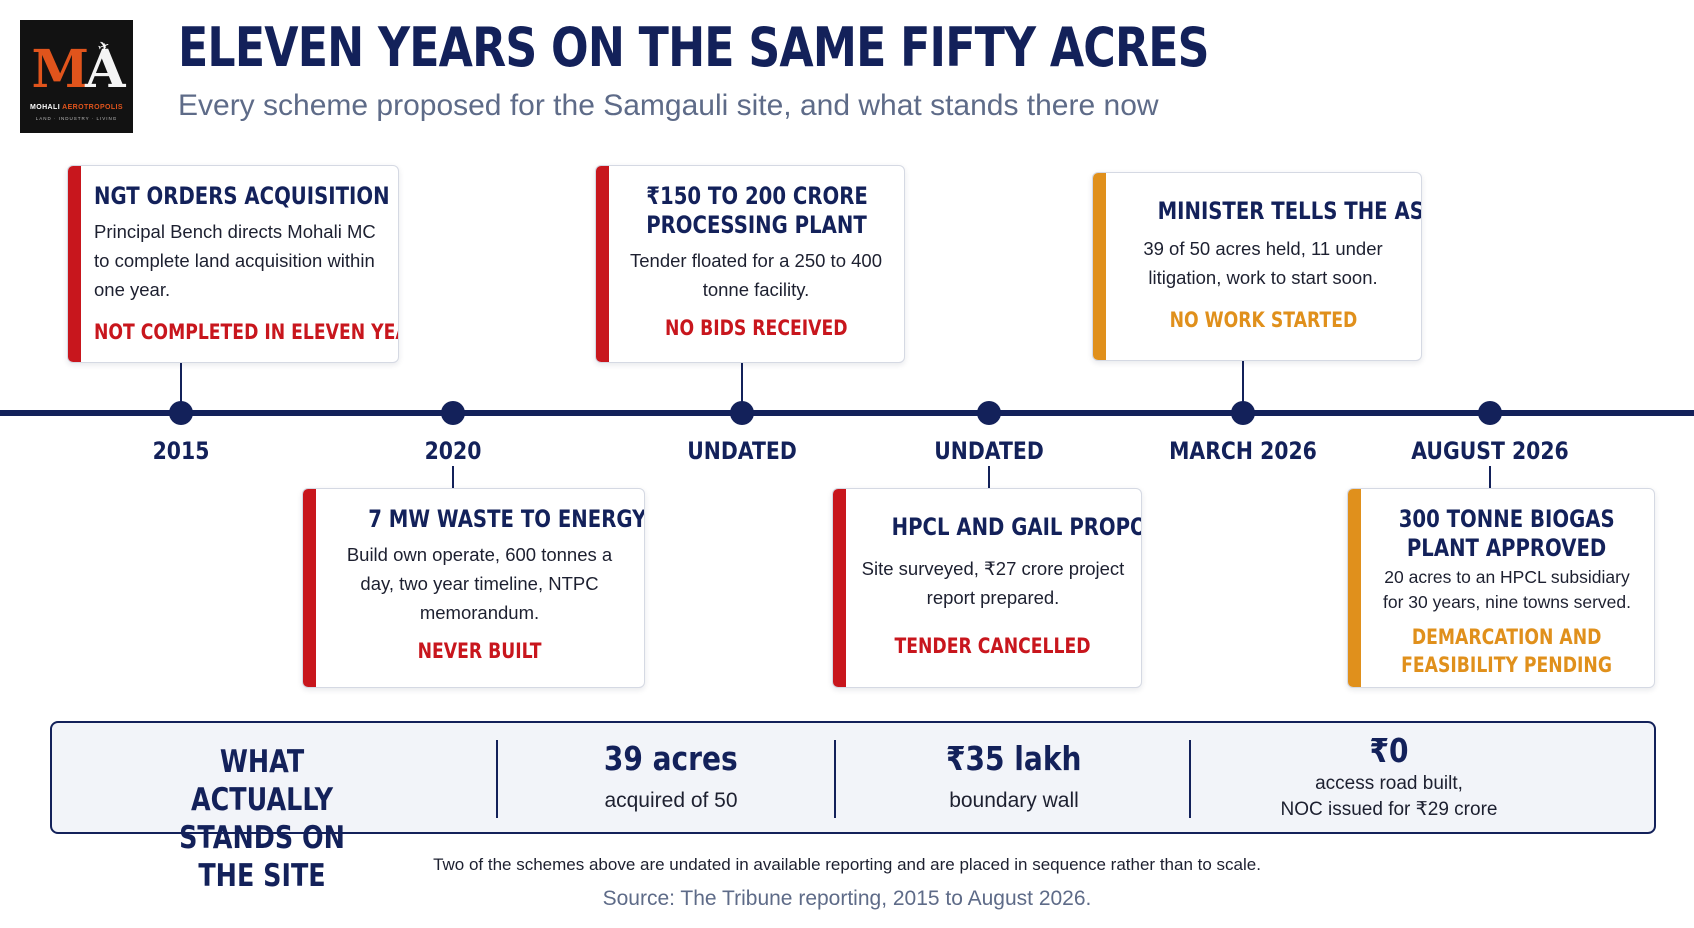  I want to click on event-status: NO BIDS RECEIVED, so click(756, 328).